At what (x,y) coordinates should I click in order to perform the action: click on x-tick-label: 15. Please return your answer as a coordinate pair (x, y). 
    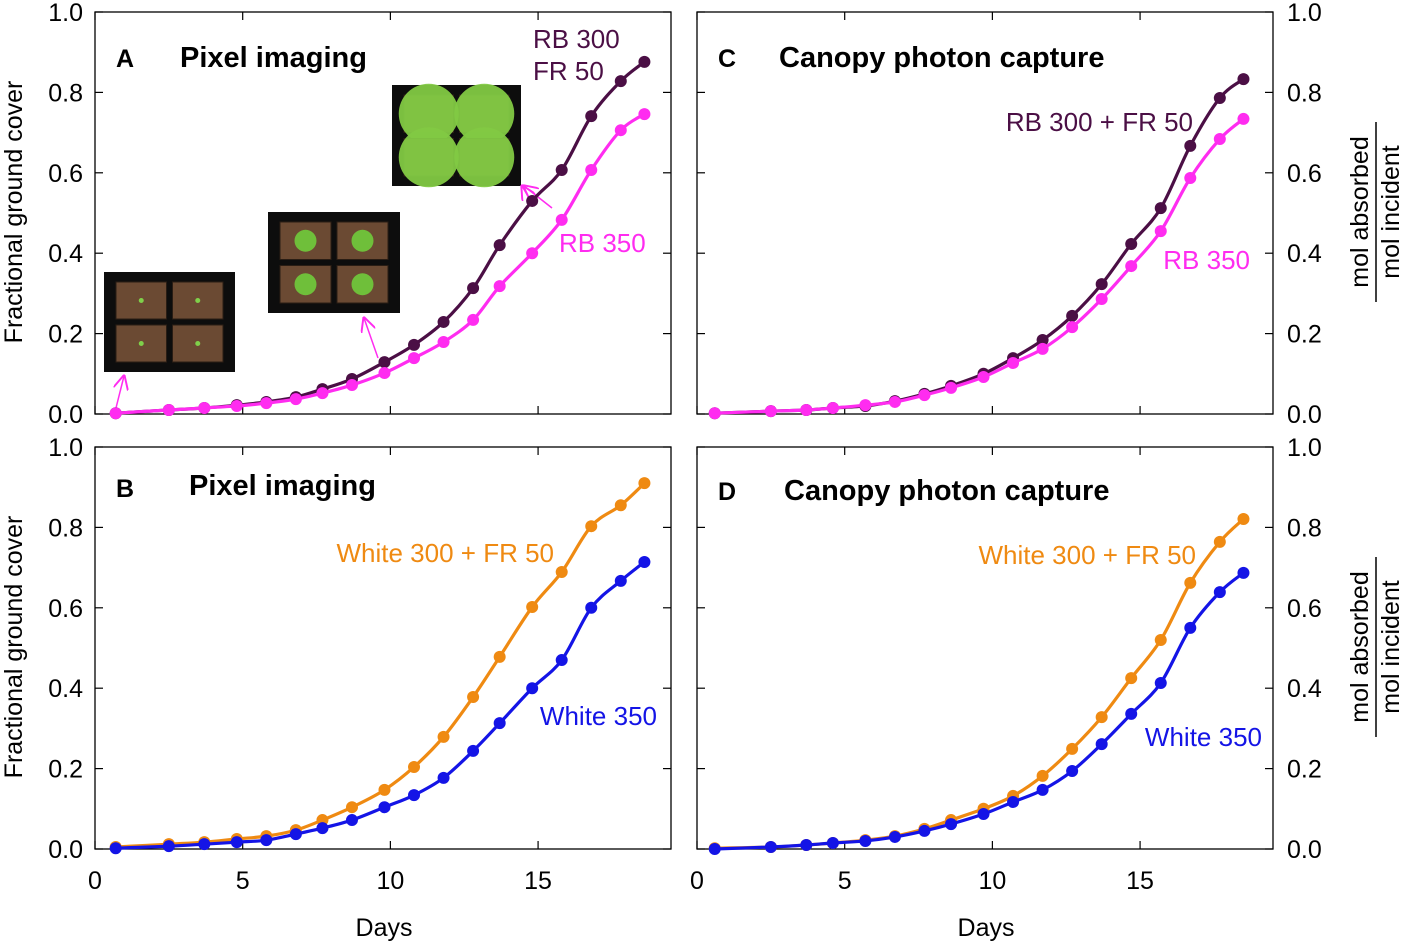
    Looking at the image, I should click on (538, 881).